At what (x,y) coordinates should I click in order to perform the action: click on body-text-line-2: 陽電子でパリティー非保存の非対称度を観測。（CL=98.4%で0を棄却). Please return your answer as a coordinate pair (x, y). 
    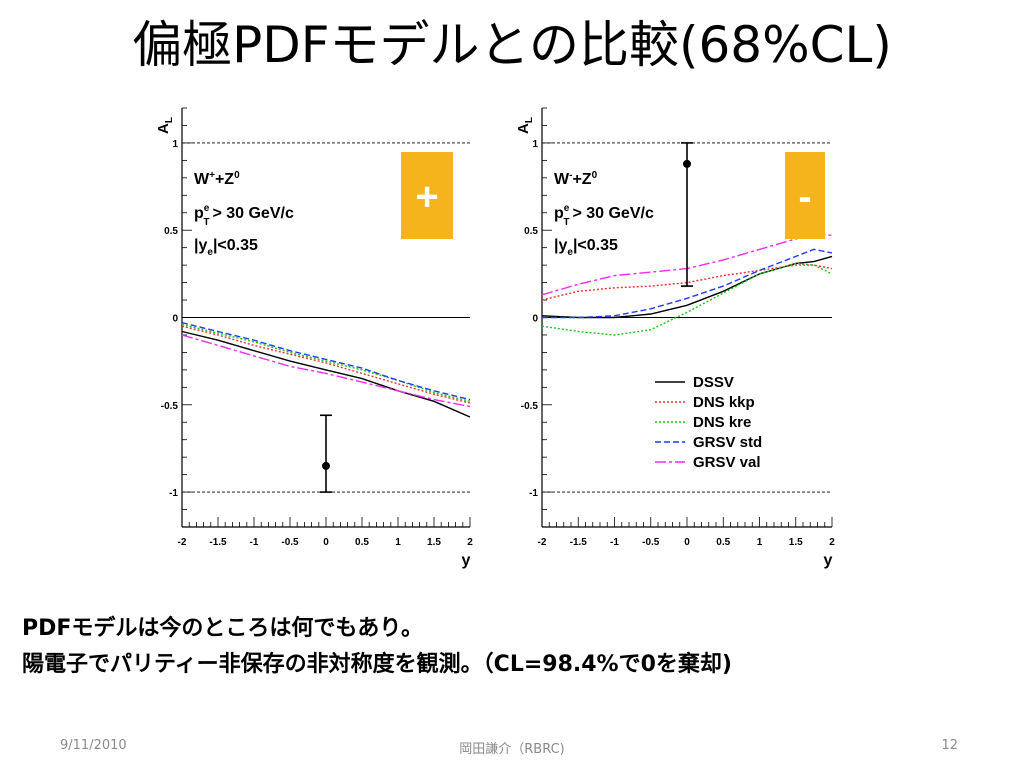
    Looking at the image, I should click on (377, 664).